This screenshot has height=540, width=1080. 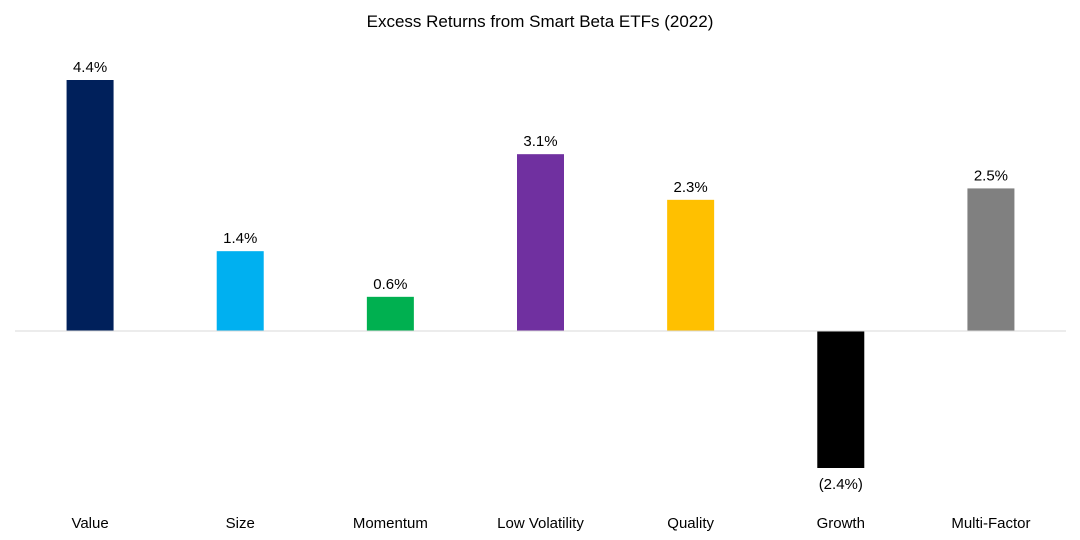 I want to click on data-label-growth: (2.4%), so click(x=841, y=484).